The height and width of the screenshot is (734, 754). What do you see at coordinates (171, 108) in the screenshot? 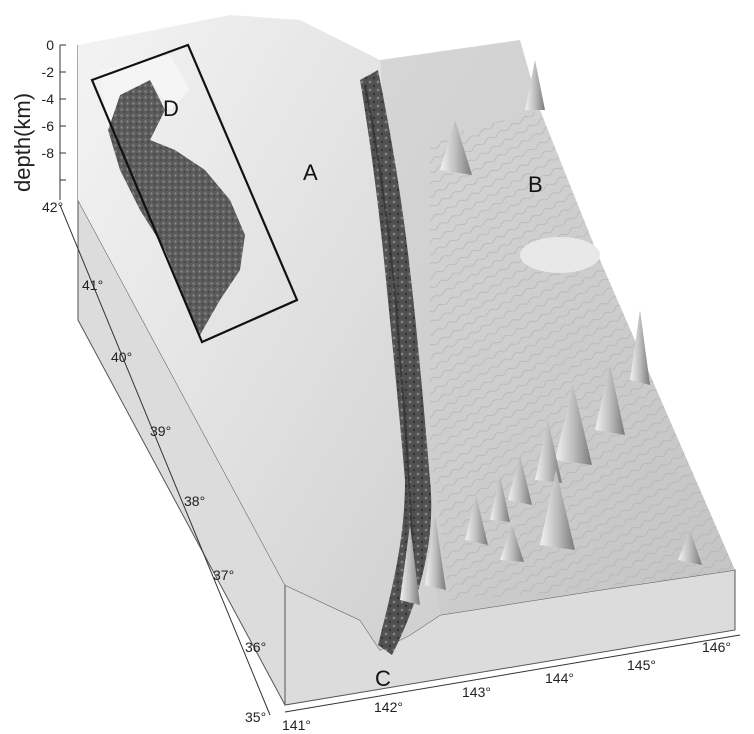
I see `region-label-d: D` at bounding box center [171, 108].